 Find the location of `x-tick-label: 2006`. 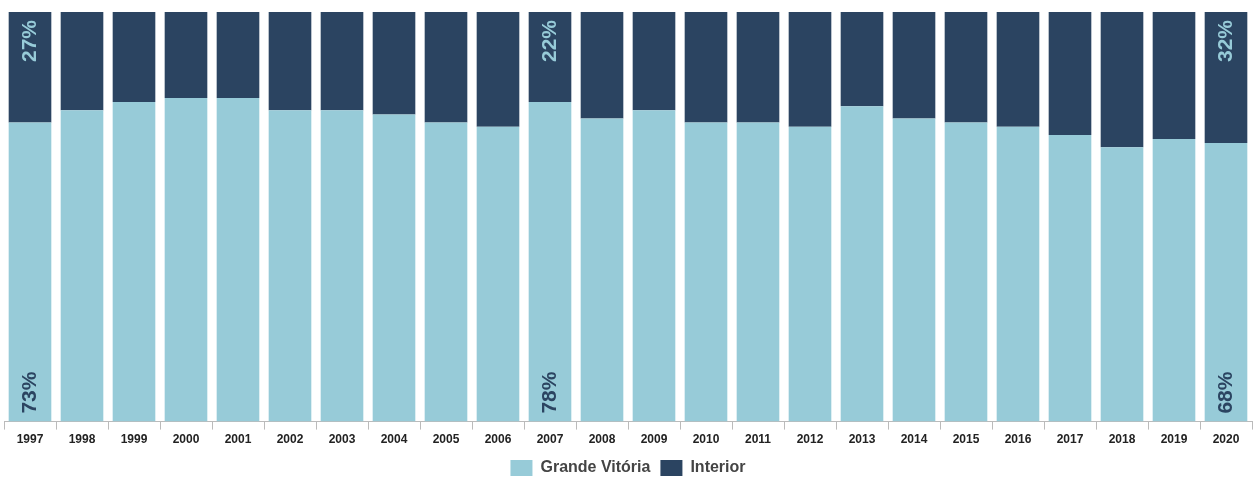

x-tick-label: 2006 is located at coordinates (498, 439).